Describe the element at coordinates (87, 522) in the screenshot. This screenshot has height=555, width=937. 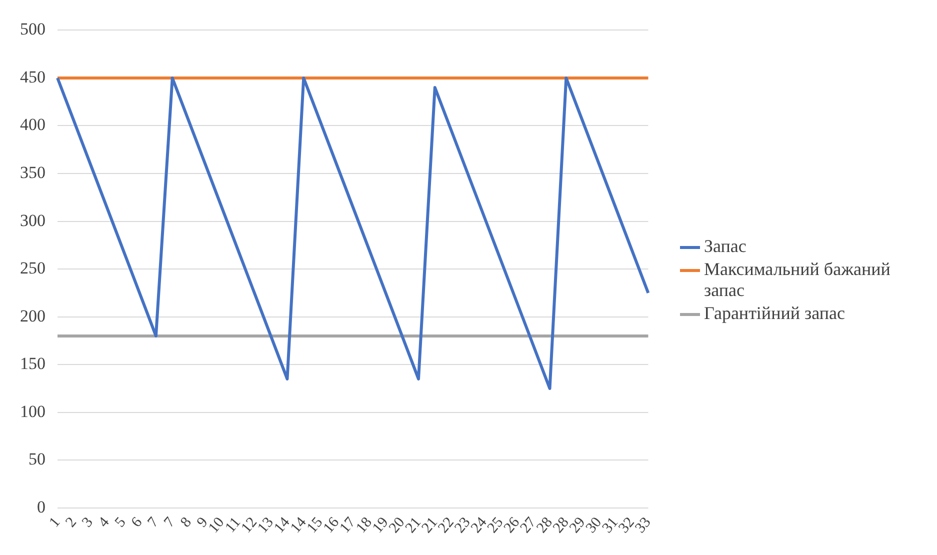
I see `x-tick-label: 3` at that location.